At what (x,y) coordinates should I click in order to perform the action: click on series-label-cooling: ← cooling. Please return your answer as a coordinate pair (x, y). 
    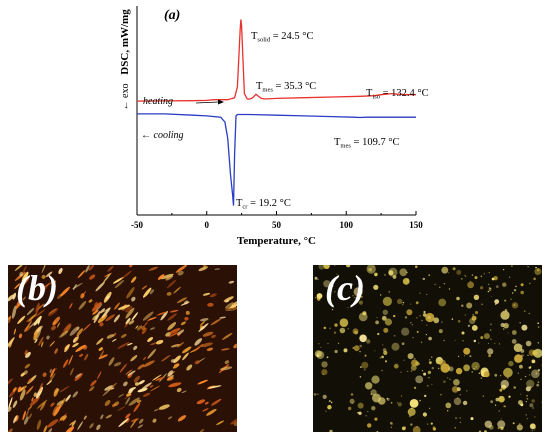
    Looking at the image, I should click on (162, 135).